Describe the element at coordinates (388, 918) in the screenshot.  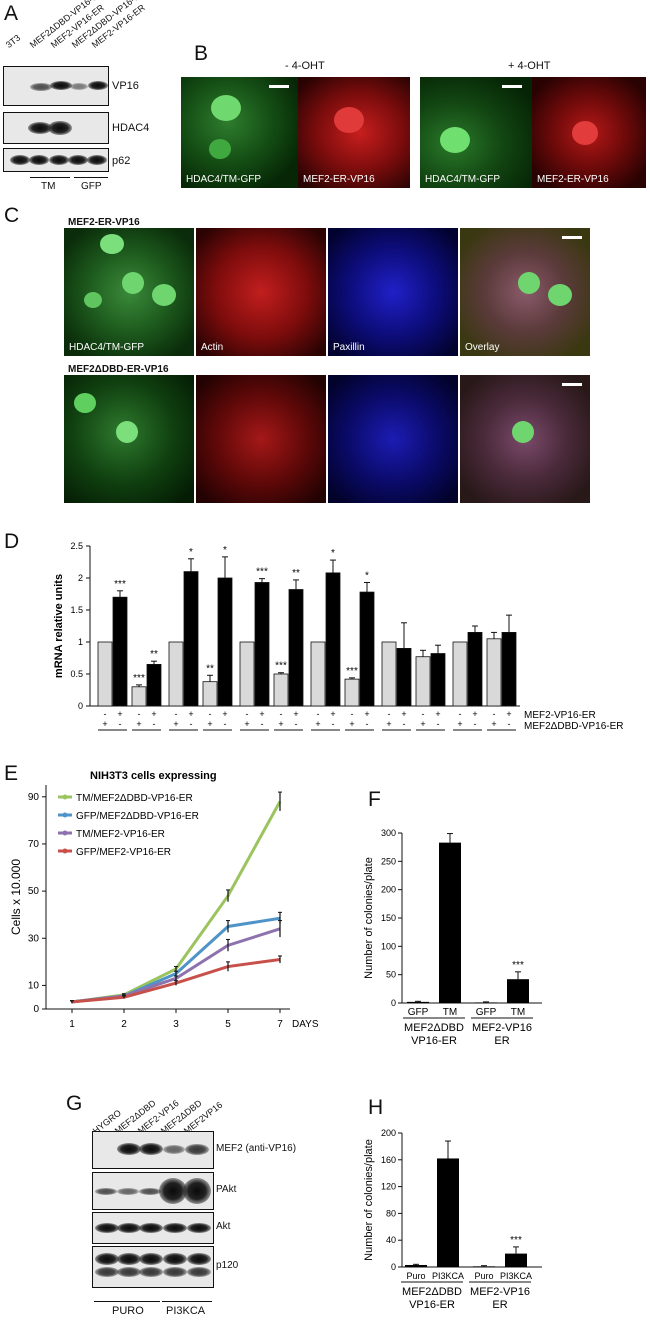
I see `y-tick-label: 150` at that location.